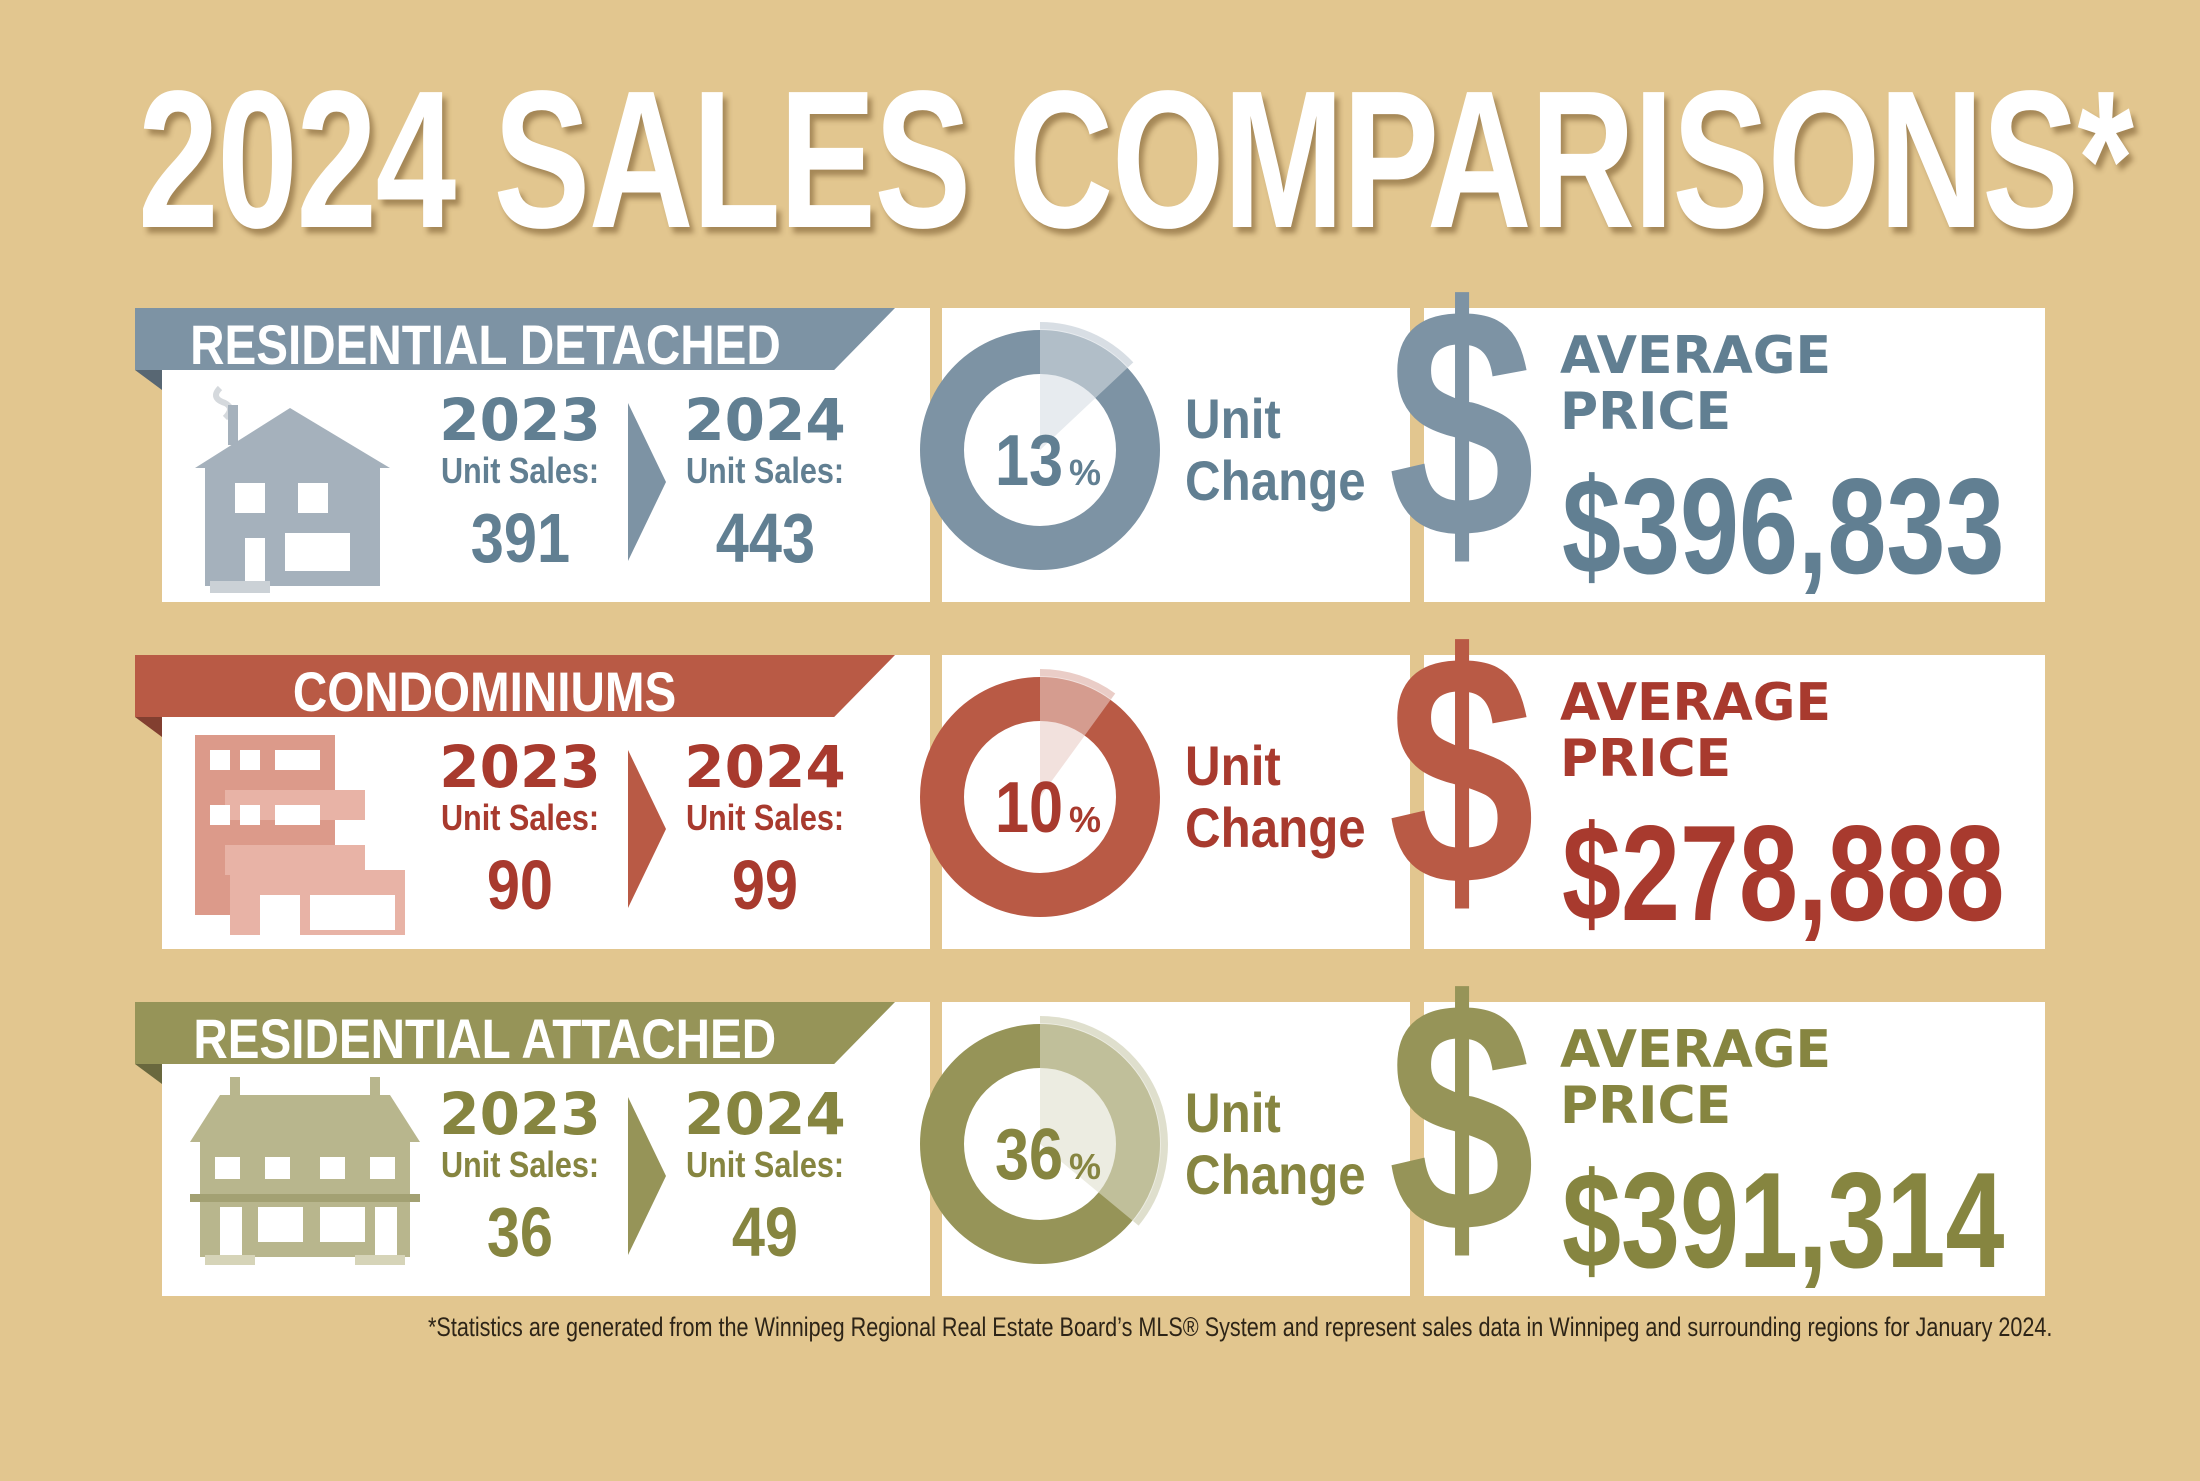 The width and height of the screenshot is (2200, 1481). I want to click on category-name: RESIDENTIAL DETACHED, so click(485, 344).